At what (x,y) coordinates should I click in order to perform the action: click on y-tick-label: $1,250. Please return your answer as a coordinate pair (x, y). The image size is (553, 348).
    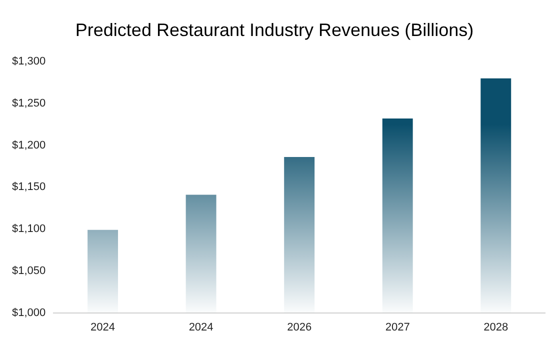
    Looking at the image, I should click on (29, 104).